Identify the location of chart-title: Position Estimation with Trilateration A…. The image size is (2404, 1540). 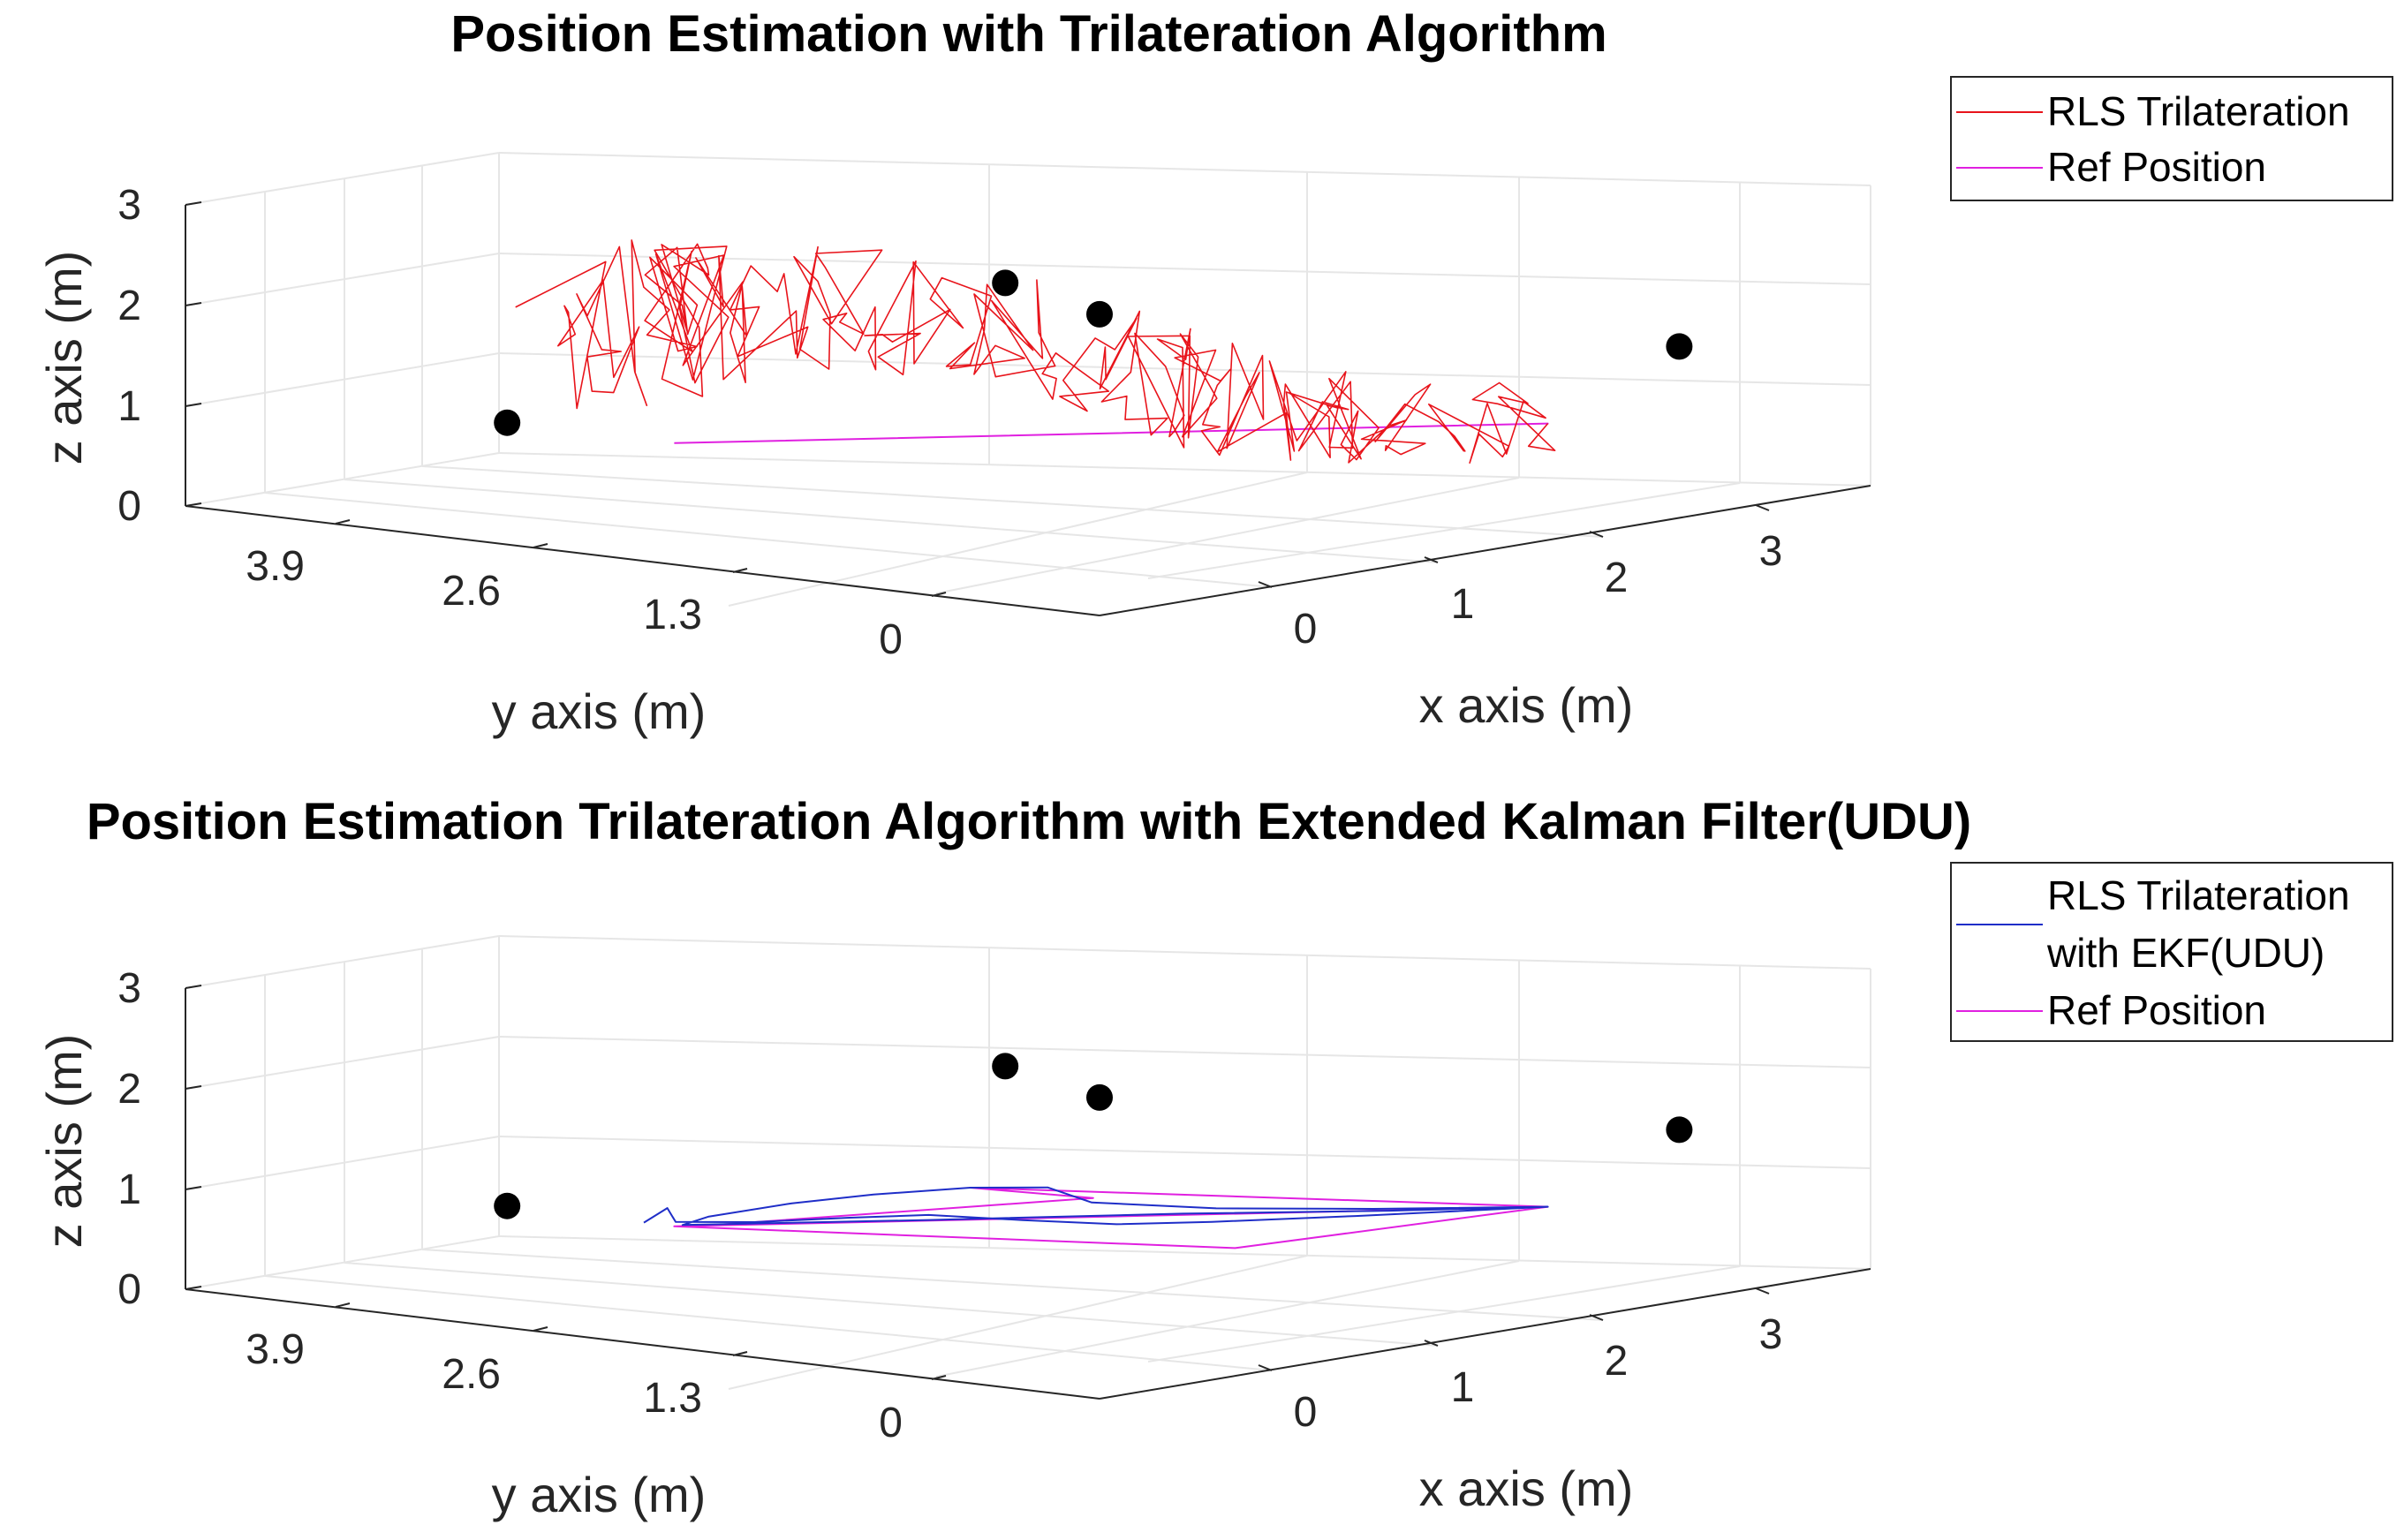
(1028, 34).